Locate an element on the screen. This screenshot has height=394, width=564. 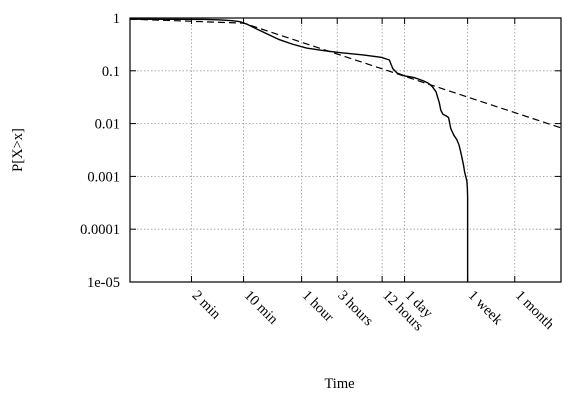
y-tick-label: 1 is located at coordinates (116, 19).